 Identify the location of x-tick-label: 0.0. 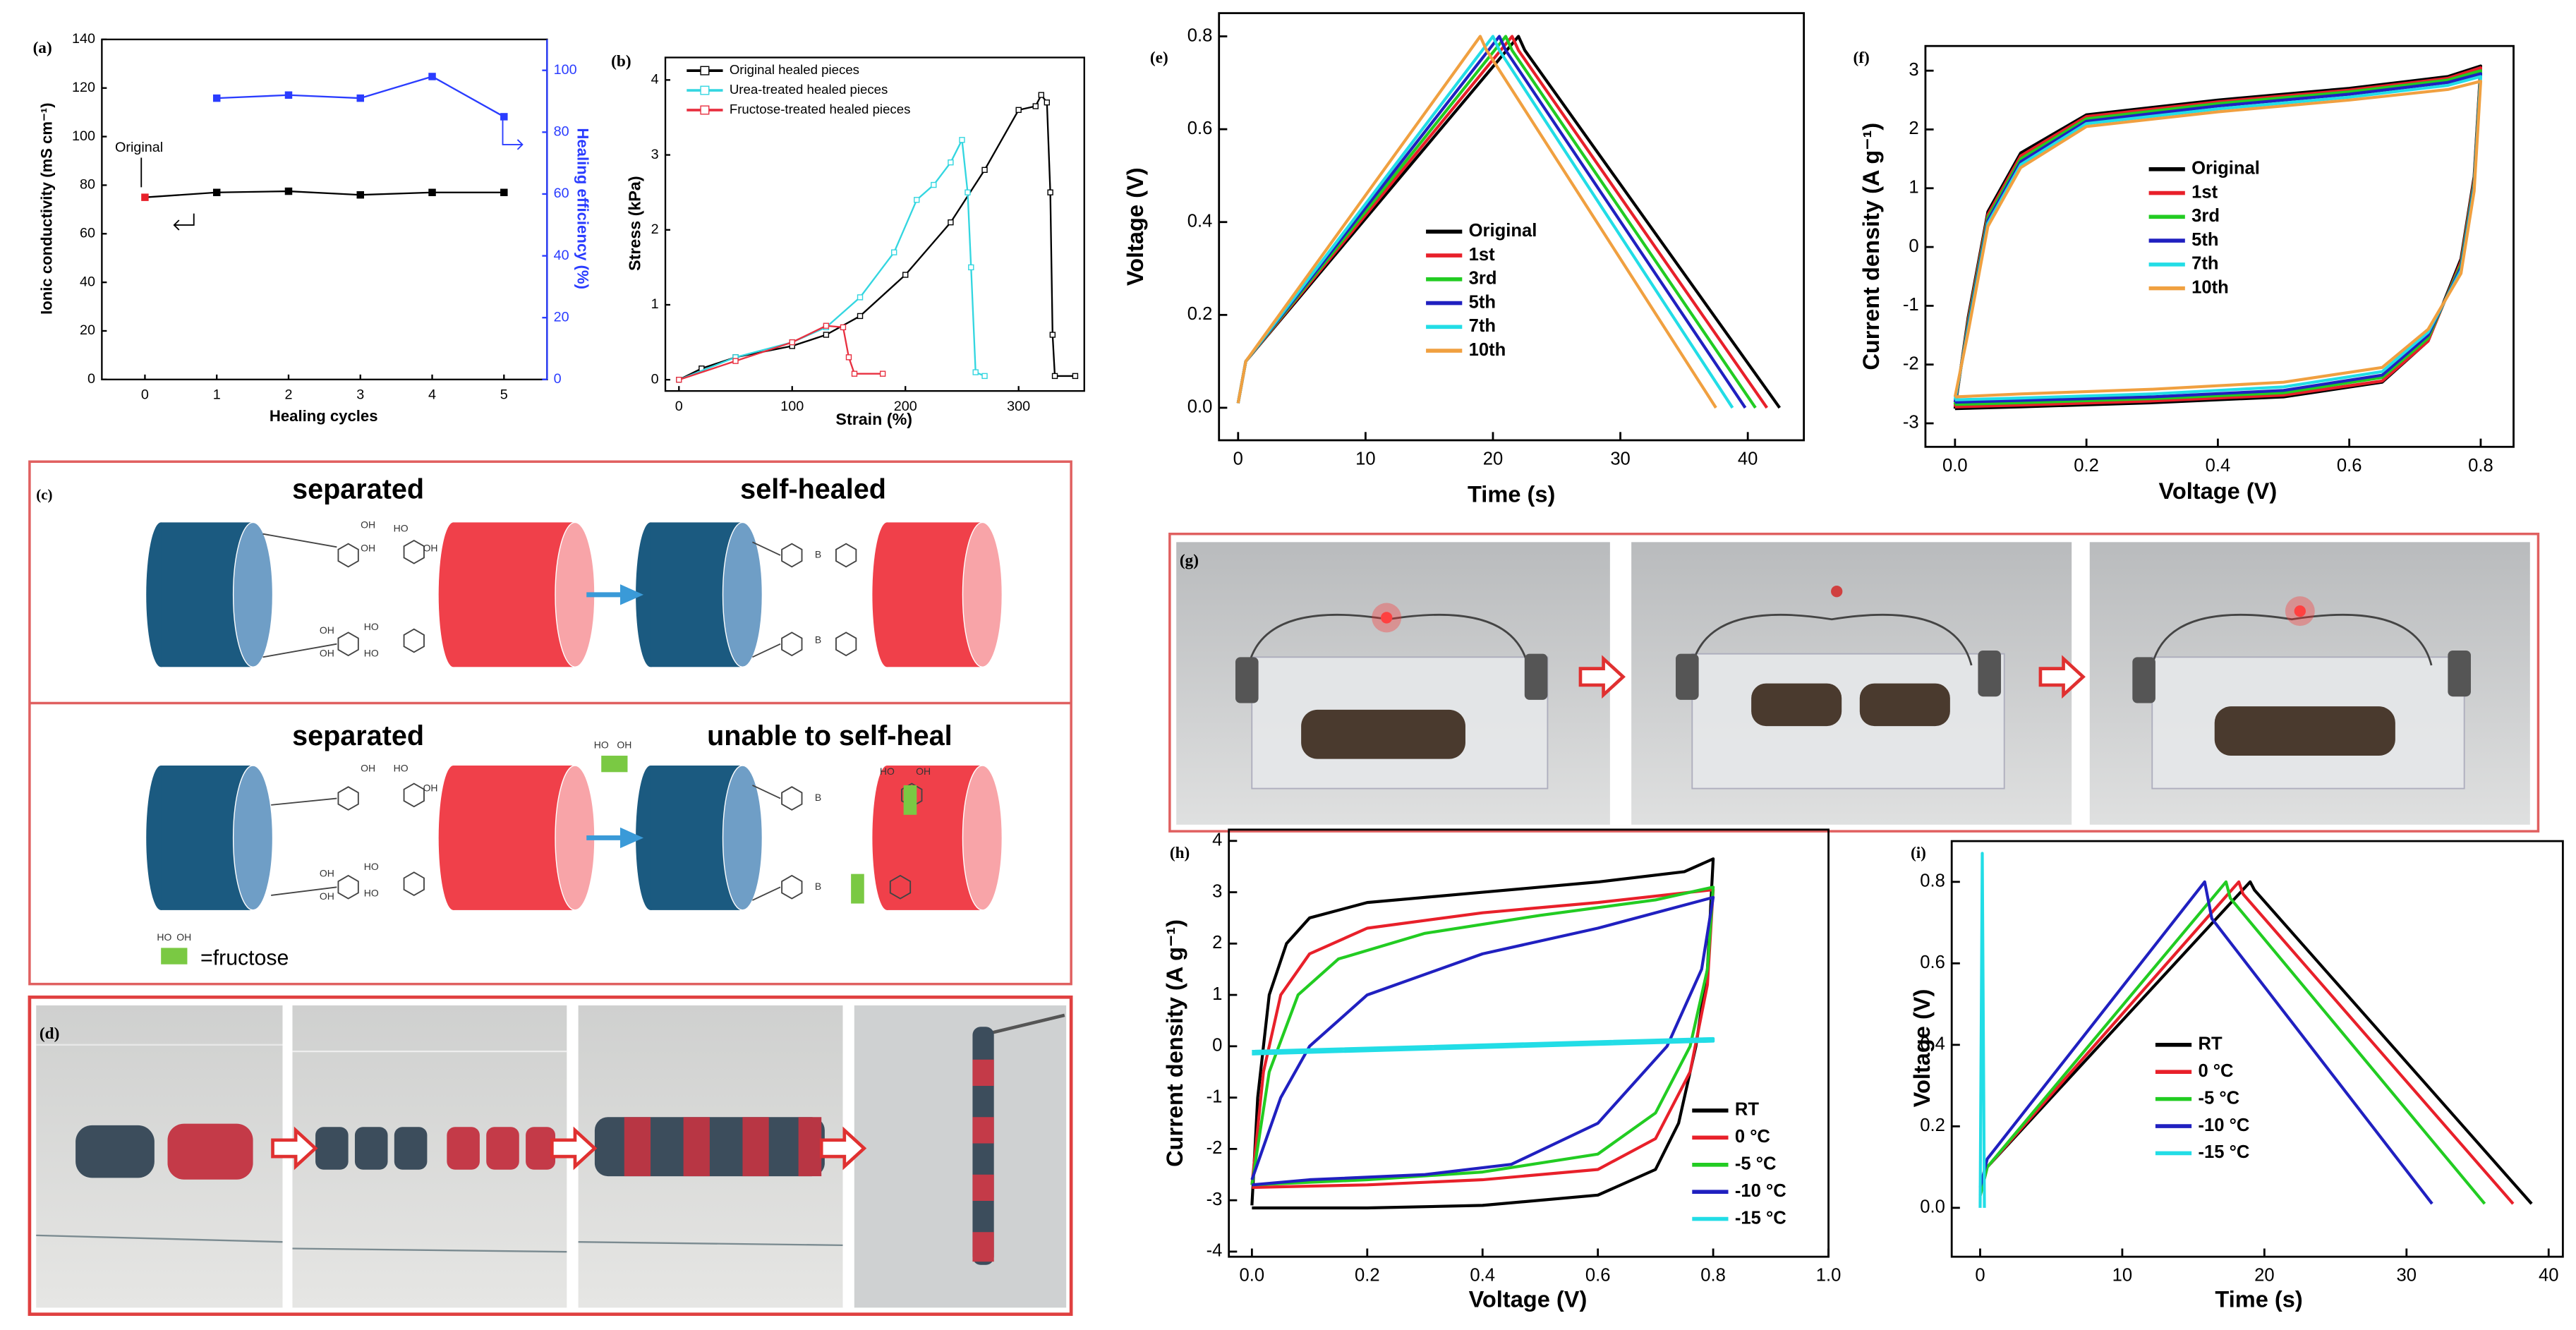
(1252, 1276).